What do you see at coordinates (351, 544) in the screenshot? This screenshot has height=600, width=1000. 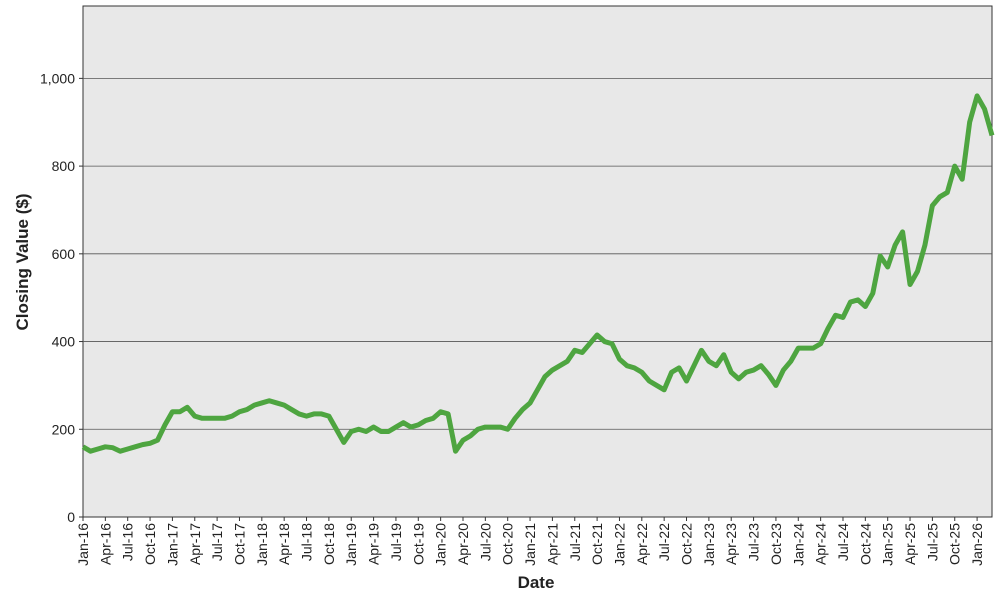 I see `x-tick-label: Jan-19` at bounding box center [351, 544].